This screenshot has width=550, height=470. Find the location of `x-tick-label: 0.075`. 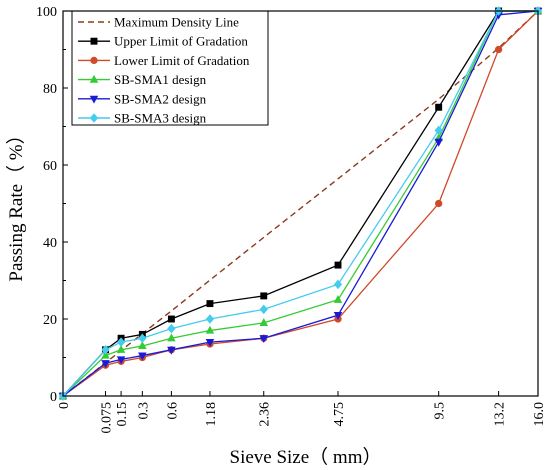

x-tick-label: 0.075 is located at coordinates (107, 418).